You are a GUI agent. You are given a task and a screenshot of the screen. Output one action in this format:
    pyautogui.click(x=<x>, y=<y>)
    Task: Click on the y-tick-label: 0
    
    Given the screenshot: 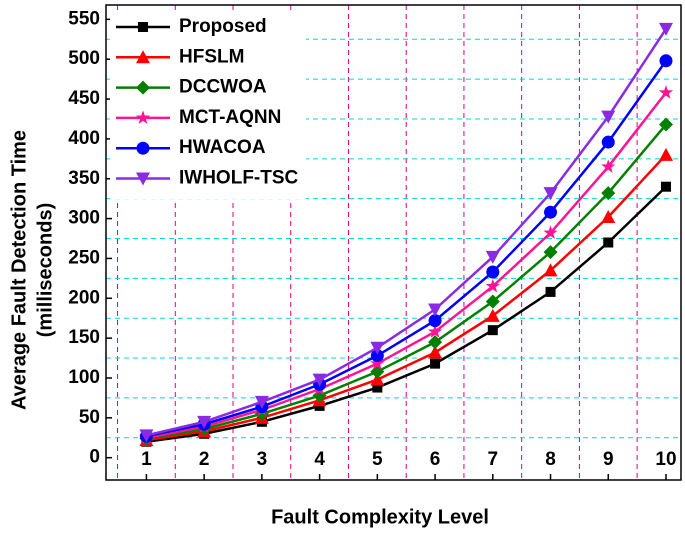 What is the action you would take?
    pyautogui.click(x=94, y=457)
    